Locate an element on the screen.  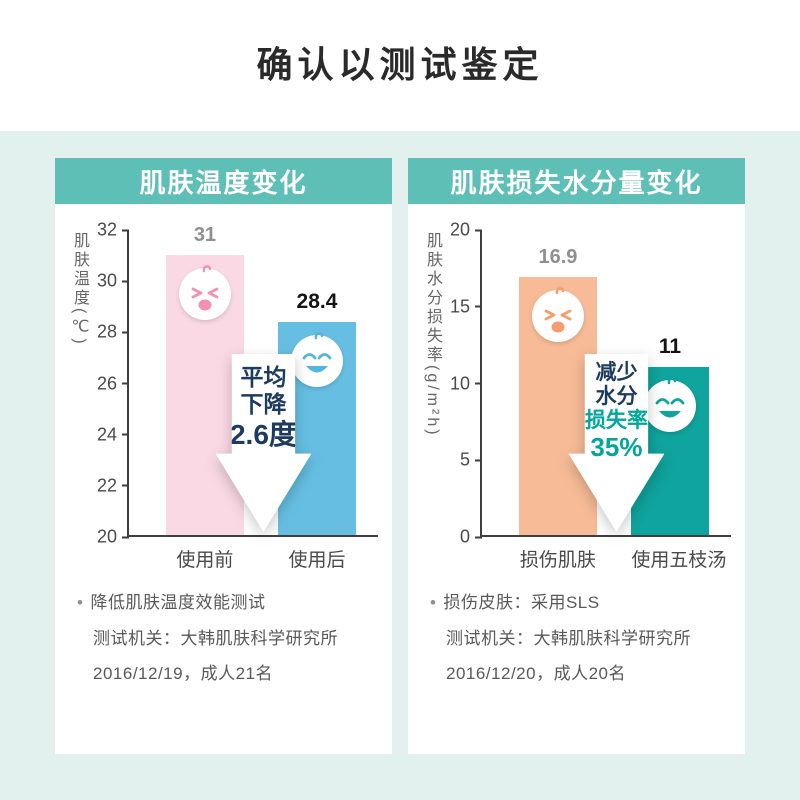
arrow-shape: 平均 下降 2.6度 is located at coordinates (263, 443).